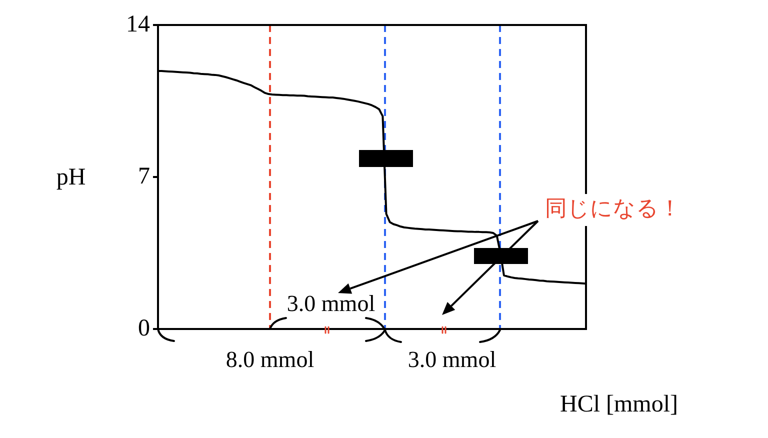 This screenshot has height=438, width=768. Describe the element at coordinates (144, 176) in the screenshot. I see `y-tick-label: 7` at that location.